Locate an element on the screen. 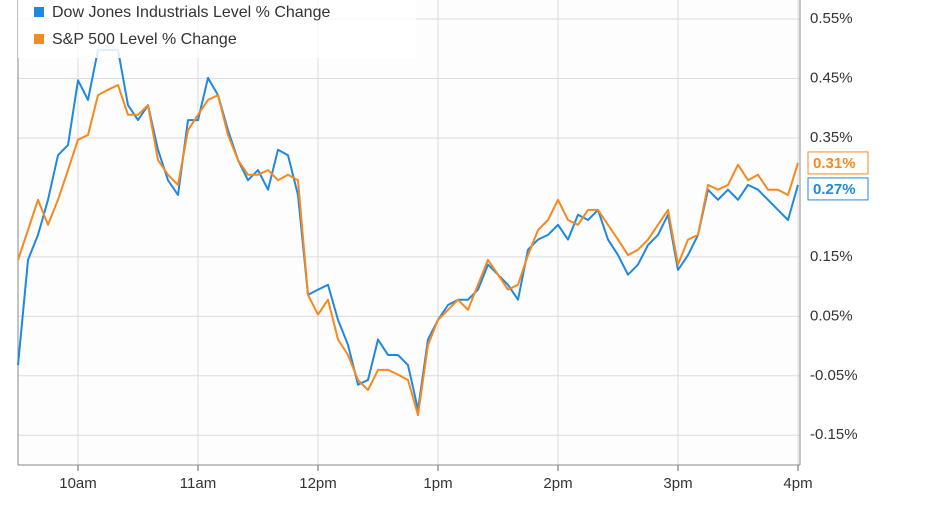 This screenshot has height=506, width=931. end-label: 0.31% is located at coordinates (834, 163).